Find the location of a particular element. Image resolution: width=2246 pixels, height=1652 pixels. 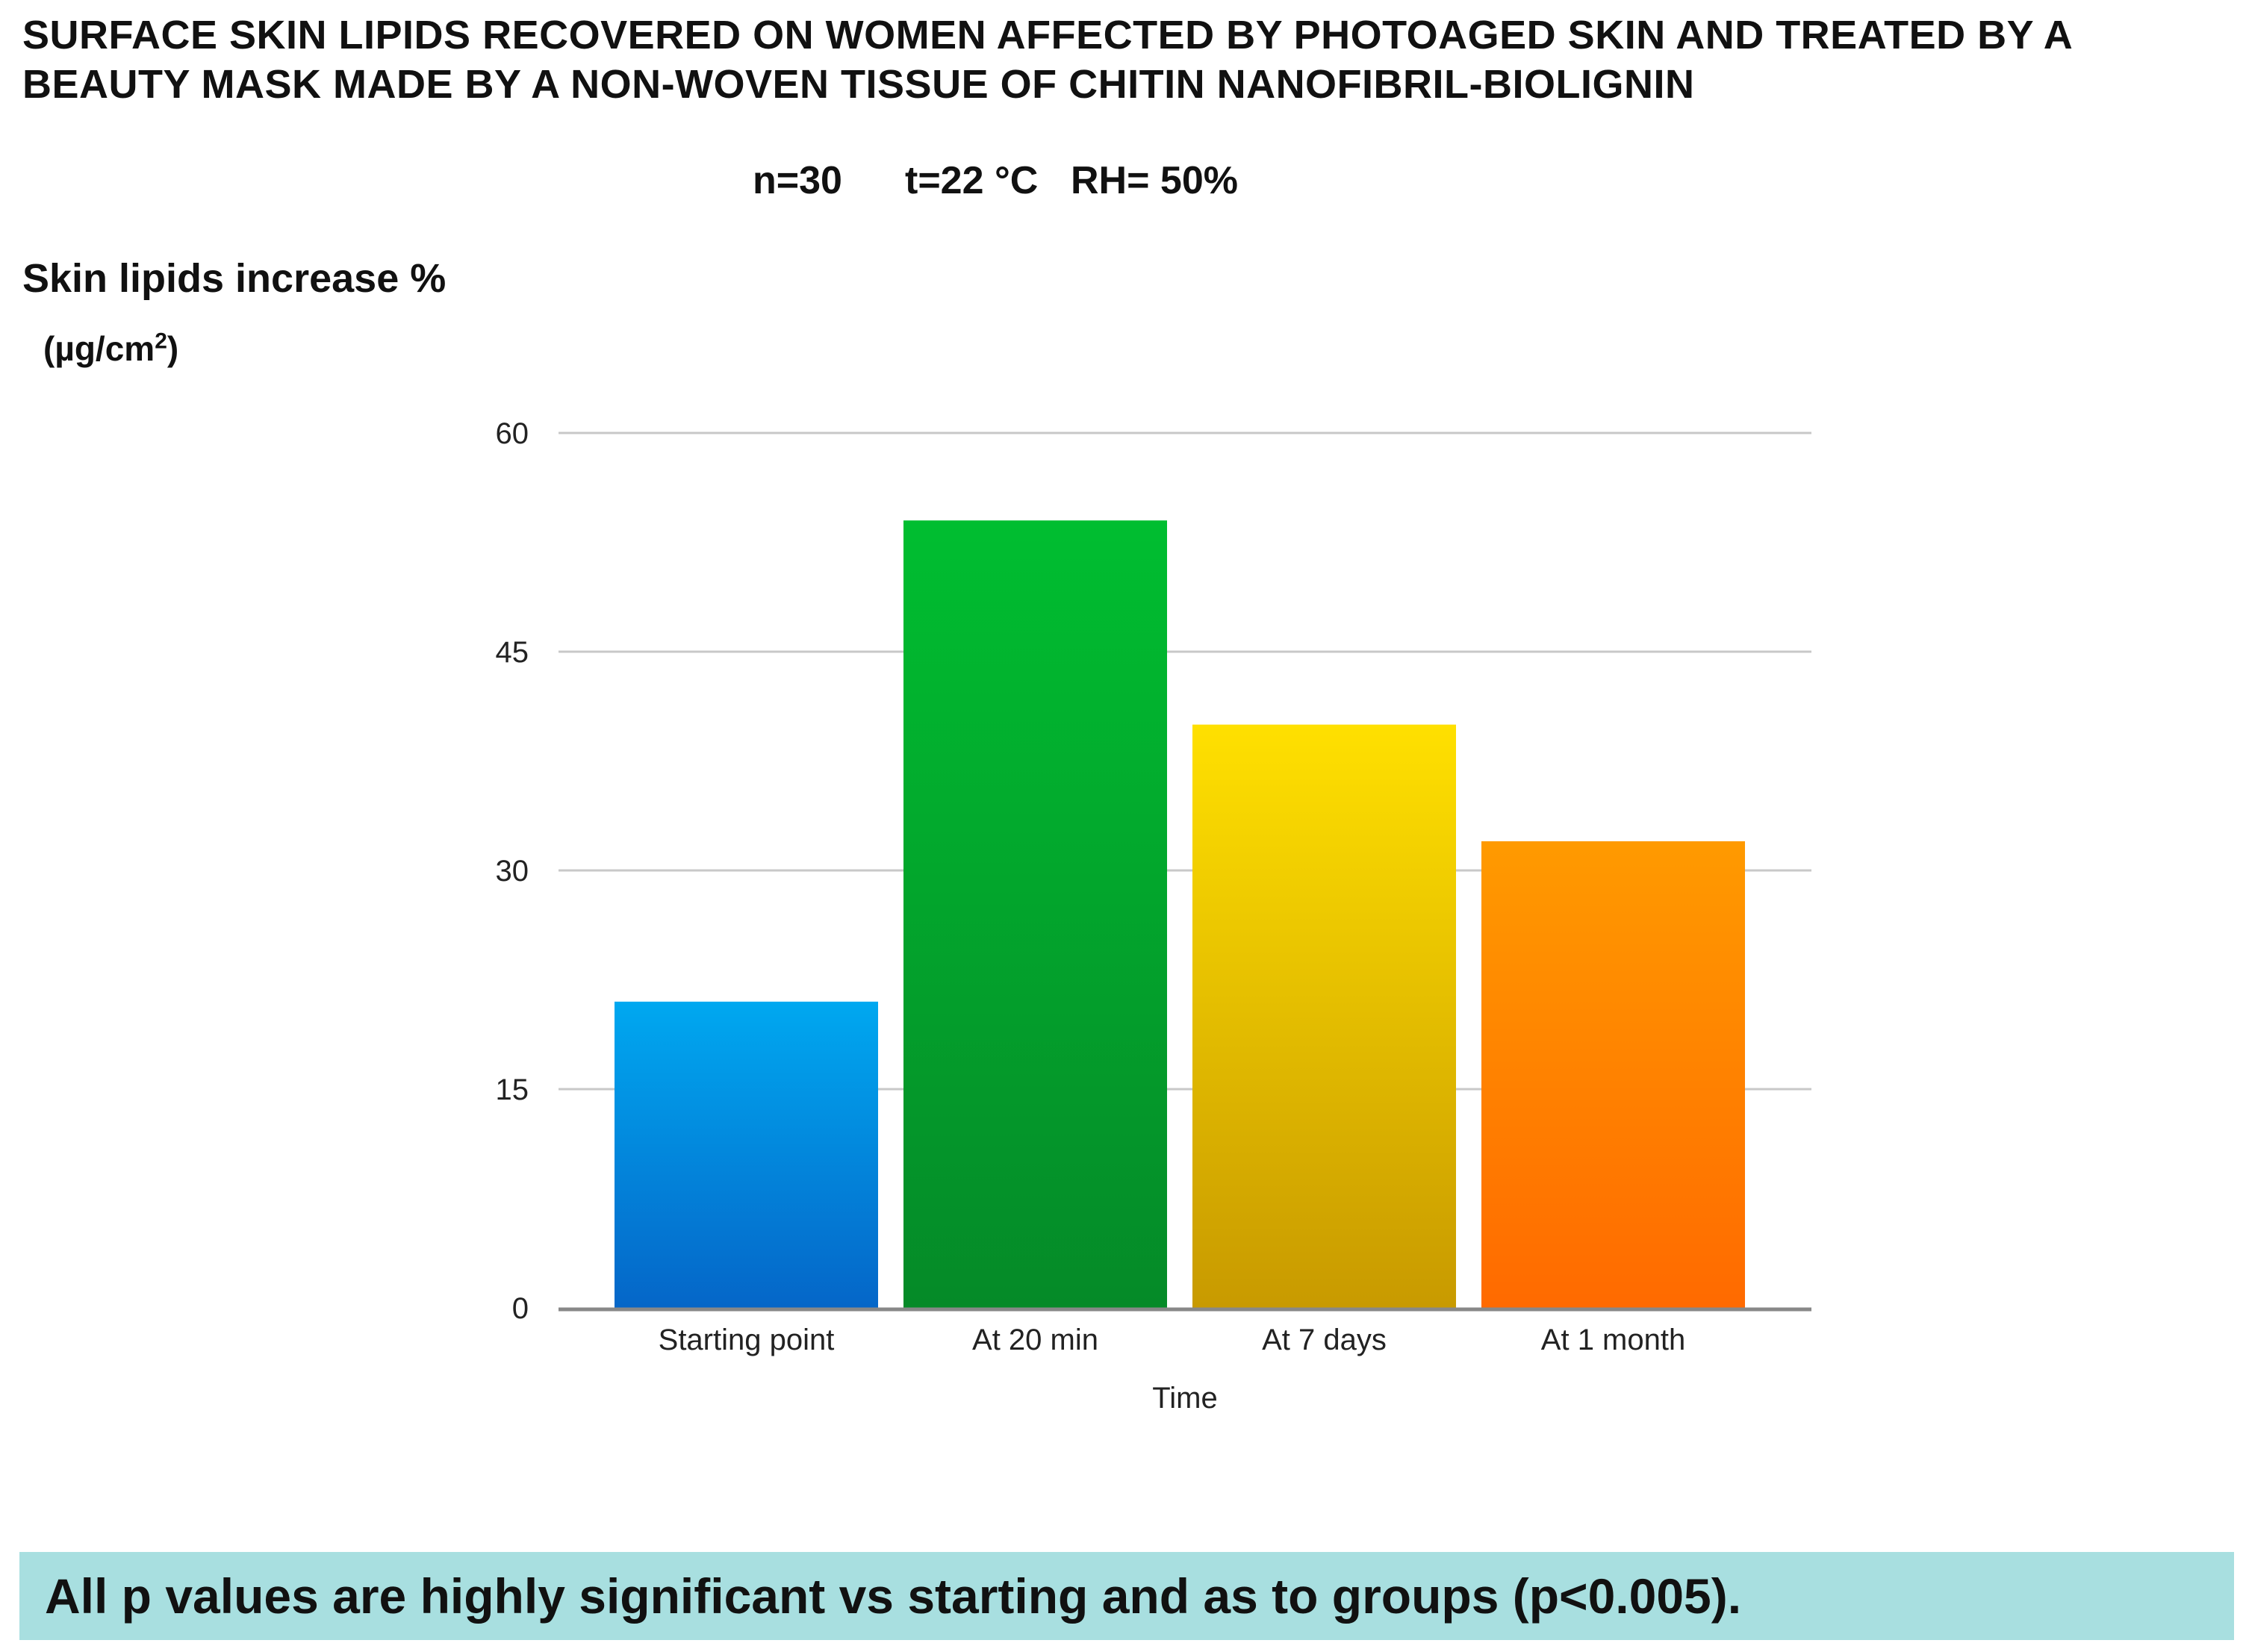

x-axis-title: Time is located at coordinates (1184, 1399).